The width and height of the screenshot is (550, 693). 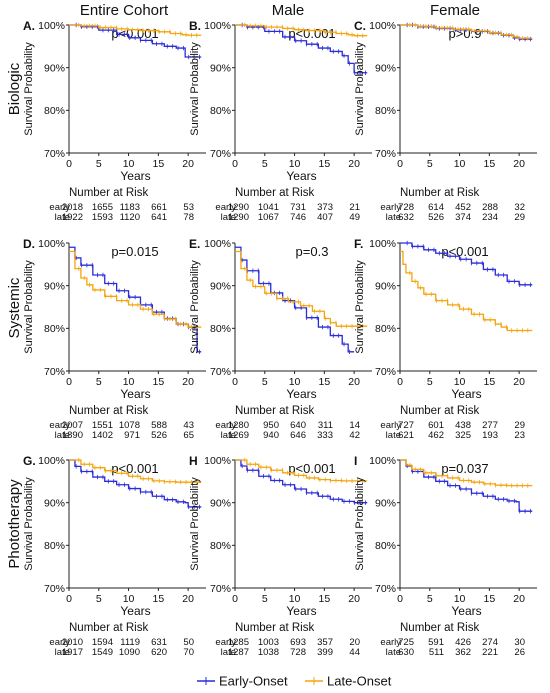 I want to click on risk-cell-value: 1038, so click(x=268, y=652).